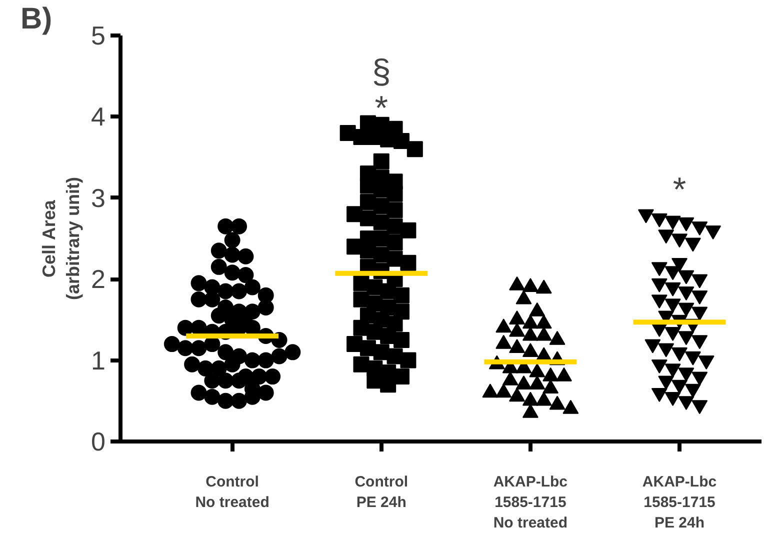  Describe the element at coordinates (381, 492) in the screenshot. I see `x-tick-label: Control PE 24h` at that location.